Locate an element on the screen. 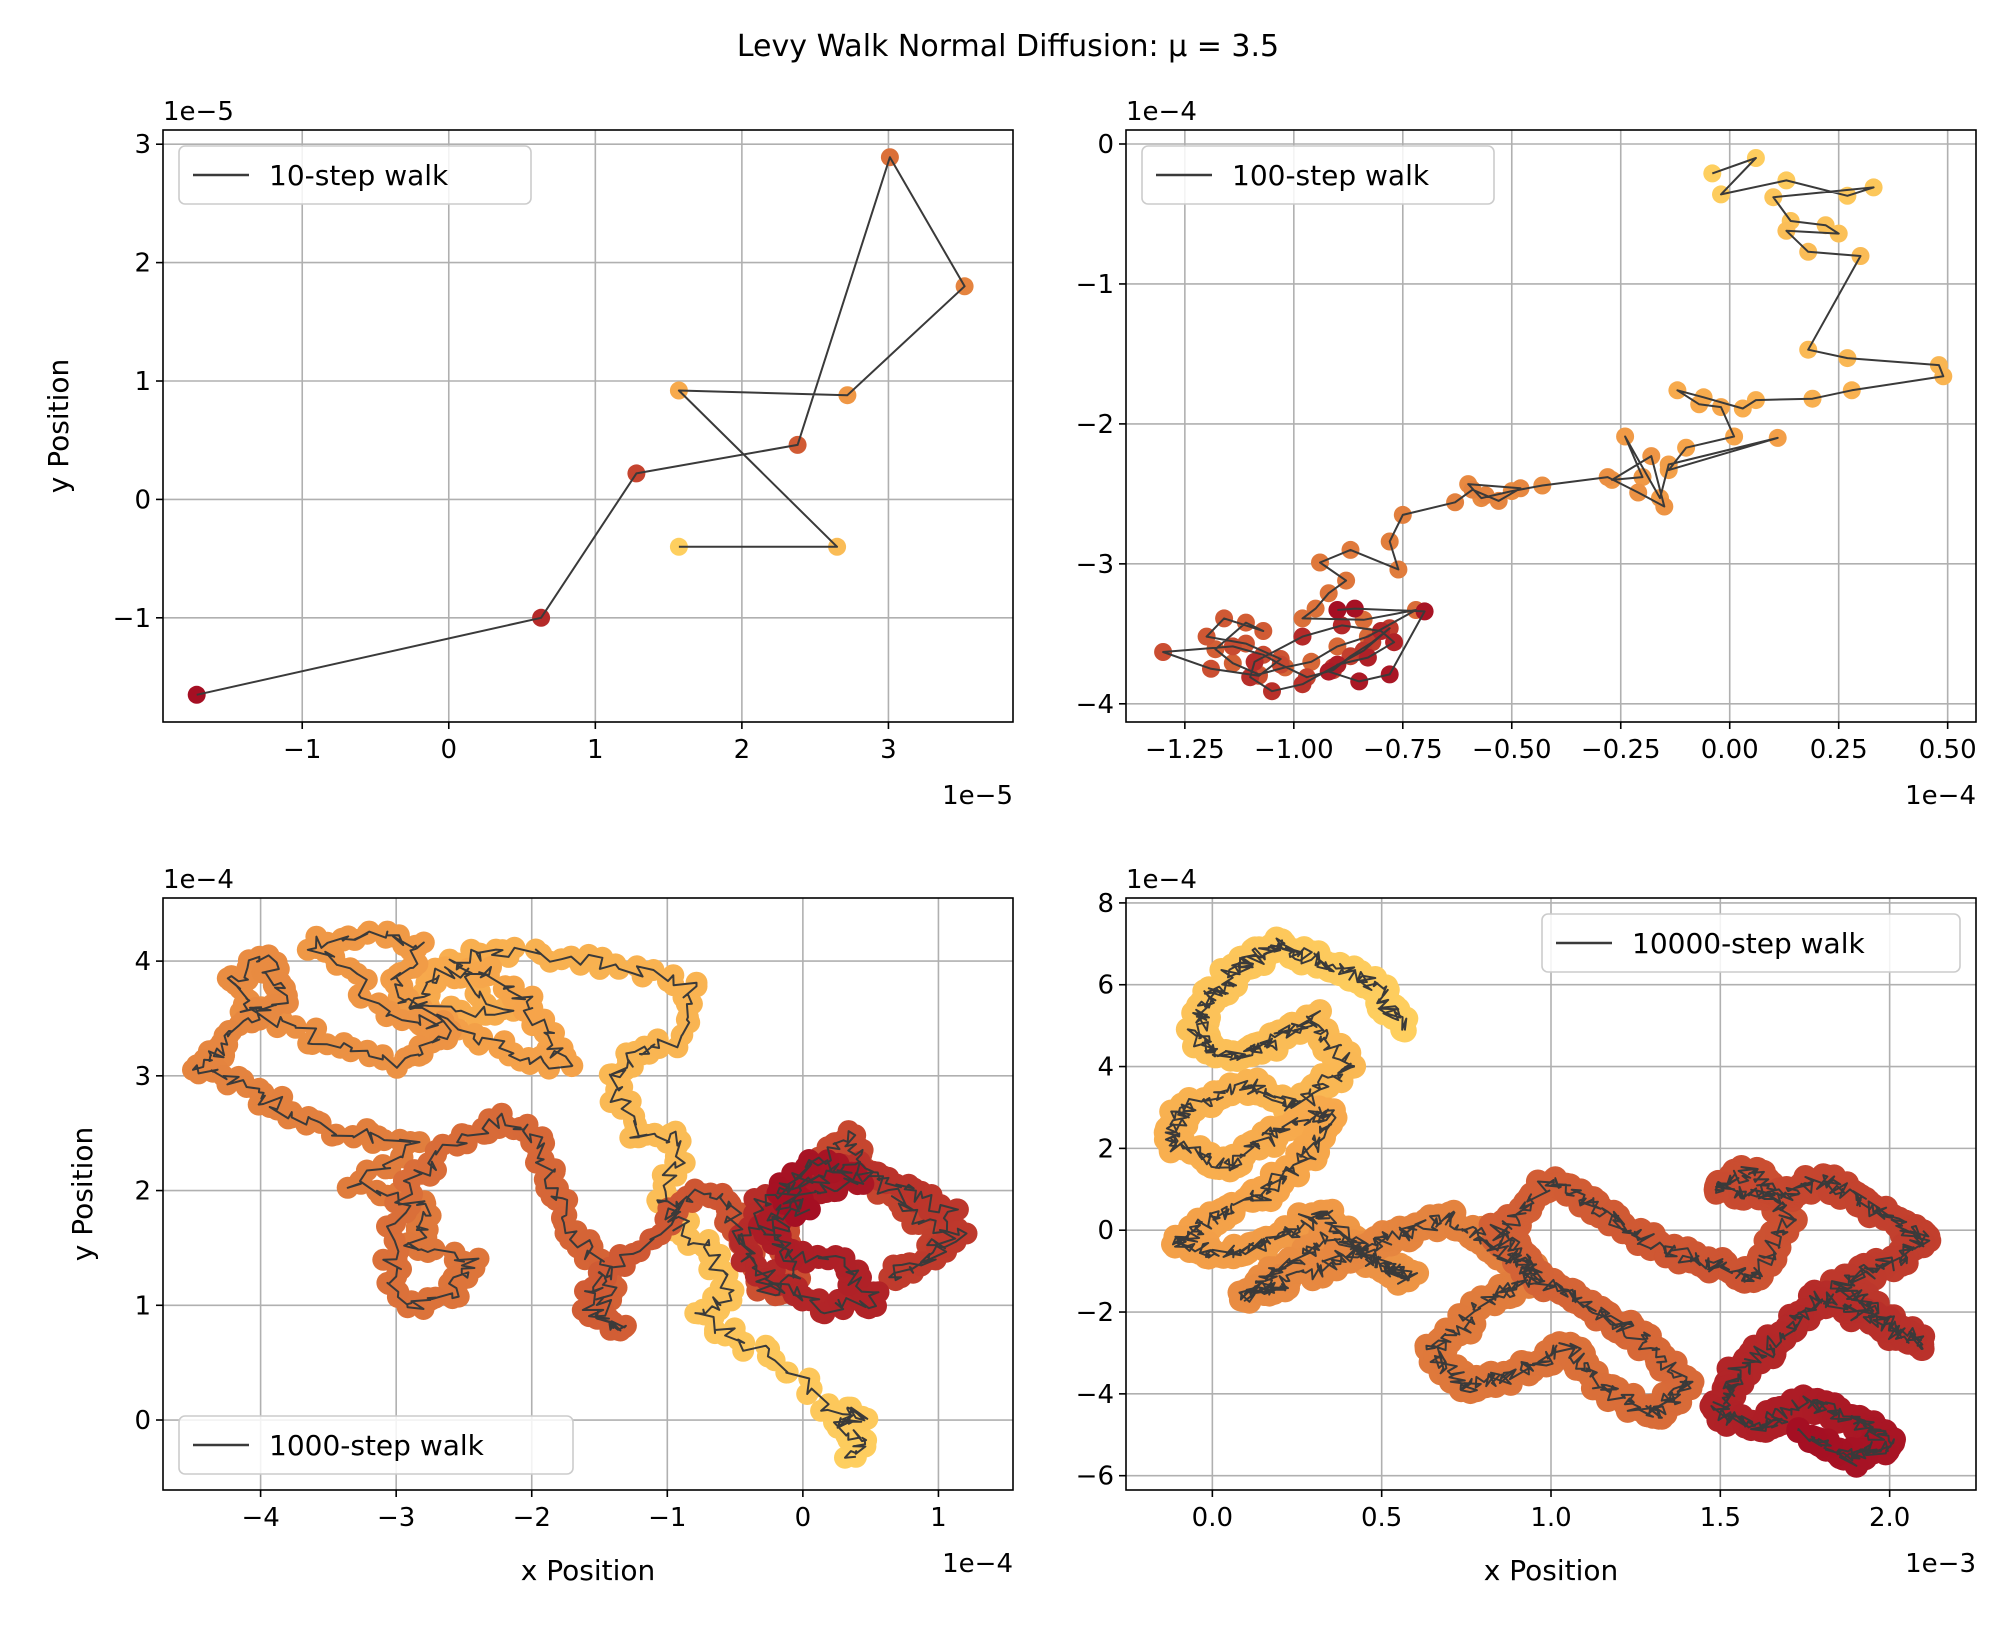 The height and width of the screenshot is (1625, 2000). x-tick-label: 1.0 is located at coordinates (1550, 1518).